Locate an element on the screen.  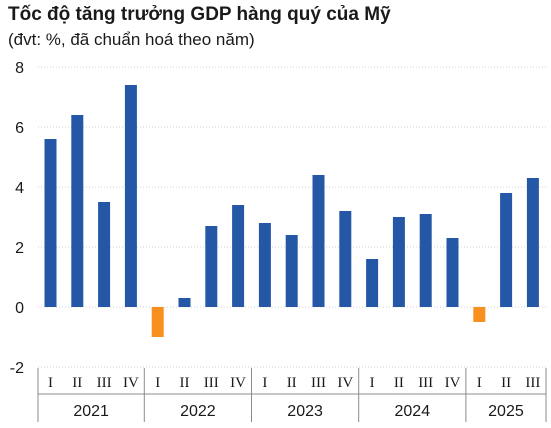
bar-2024-III is located at coordinates (425, 260).